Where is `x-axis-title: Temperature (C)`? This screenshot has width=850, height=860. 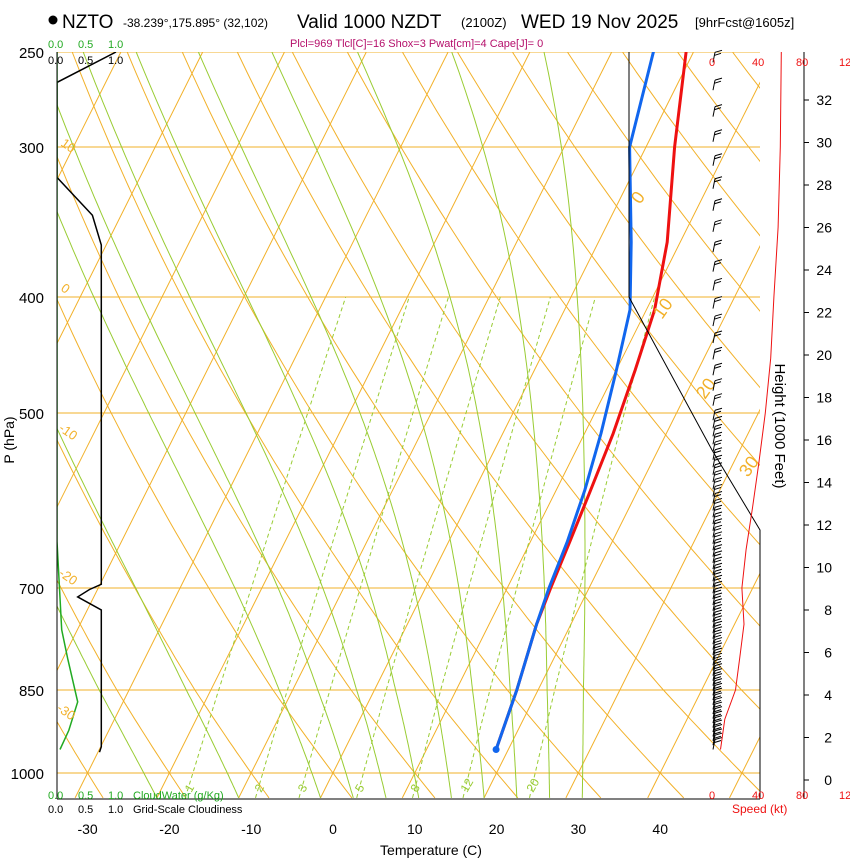
x-axis-title: Temperature (C) is located at coordinates (431, 850).